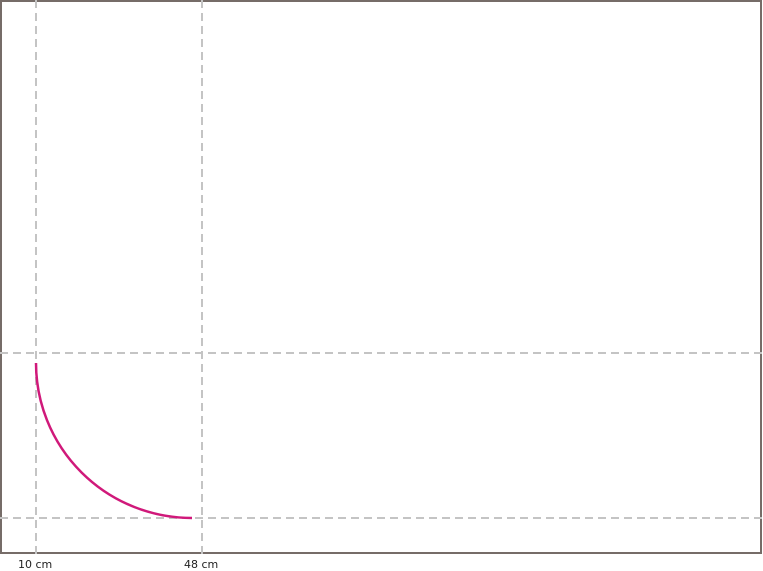 The height and width of the screenshot is (571, 763). I want to click on dimension-label: 48 cm, so click(201, 564).